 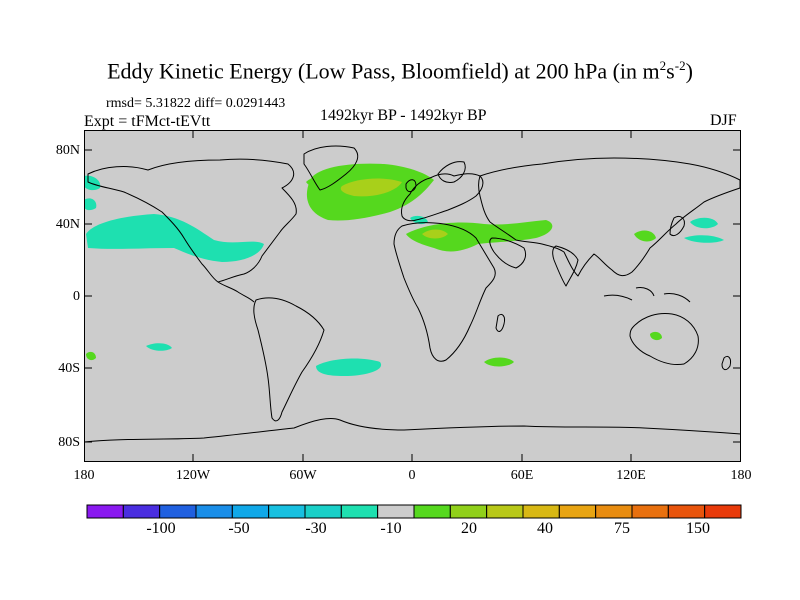 I want to click on colorbar-label: -50, so click(x=239, y=528).